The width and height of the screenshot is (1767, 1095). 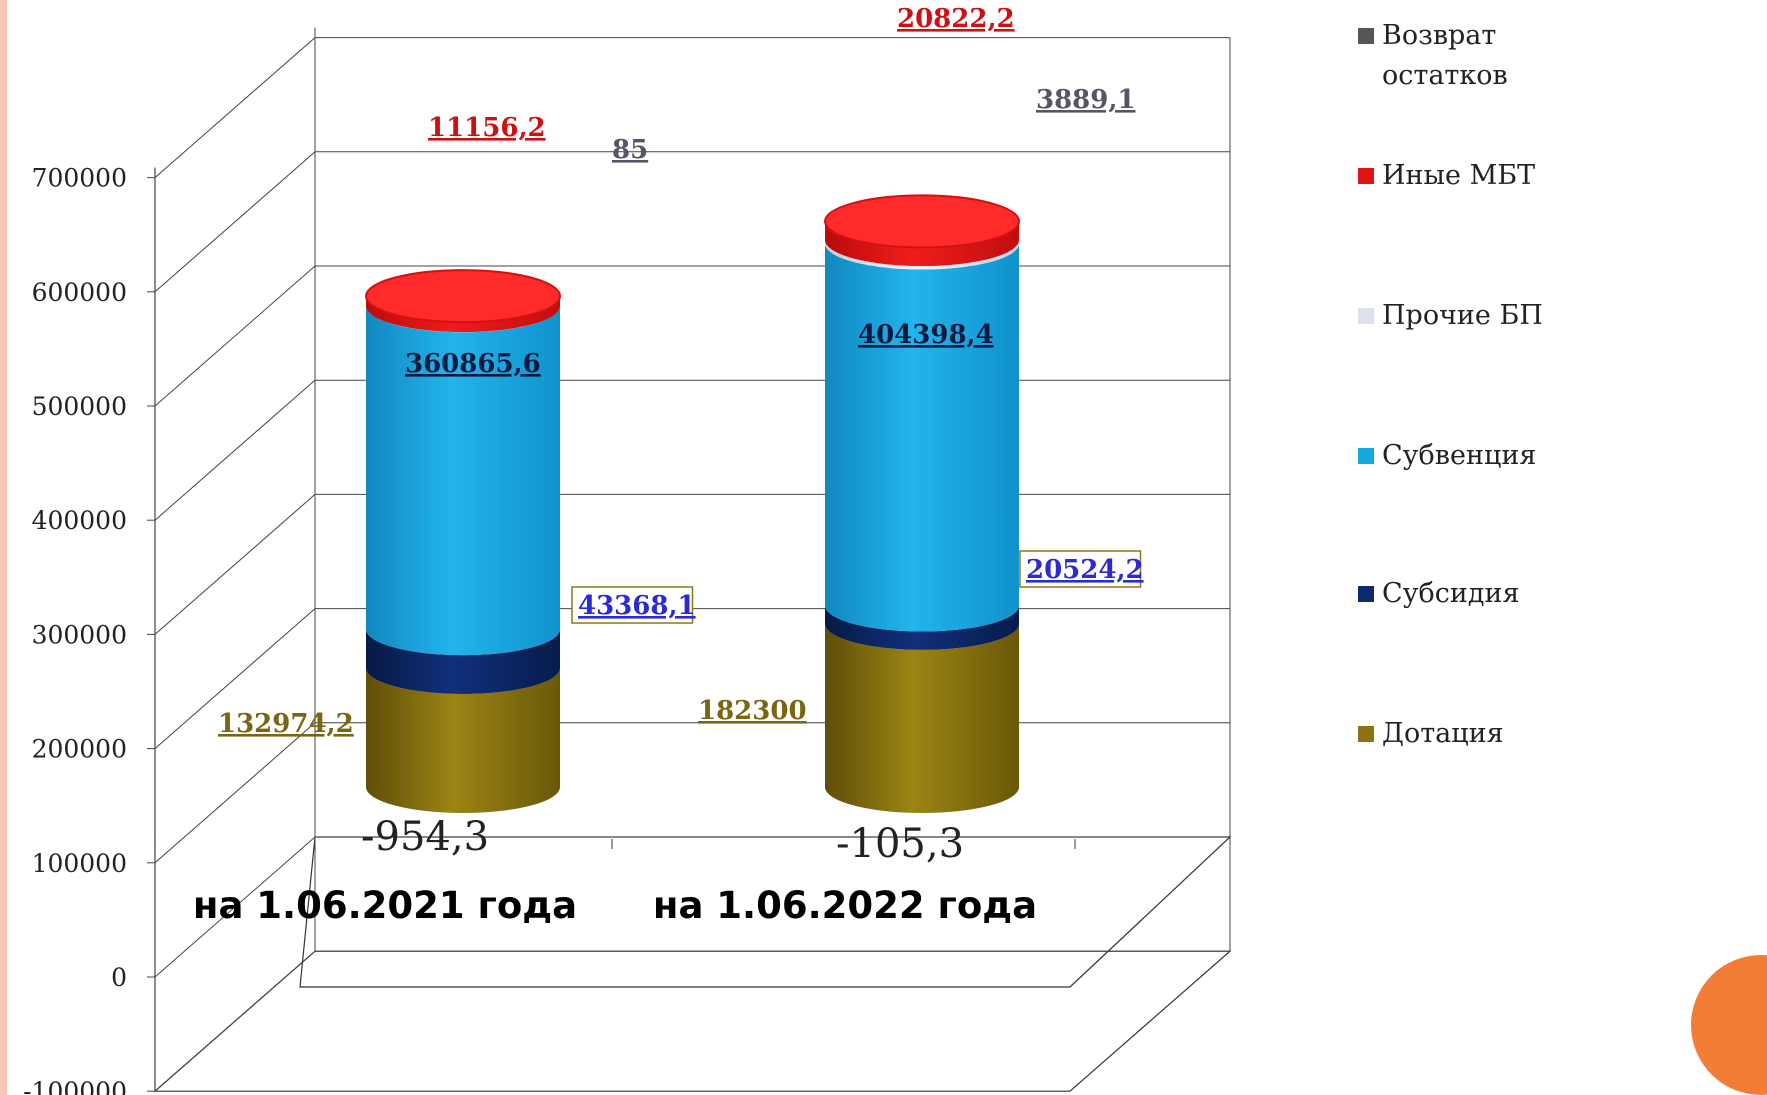 What do you see at coordinates (630, 150) in the screenshot?
I see `label-prochie-bp-2021: 85` at bounding box center [630, 150].